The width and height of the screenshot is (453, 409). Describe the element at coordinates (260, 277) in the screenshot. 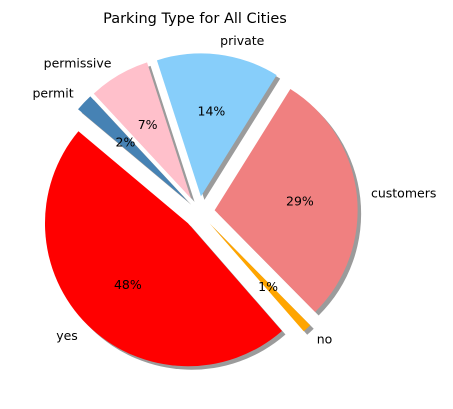

I see `slice-no` at that location.